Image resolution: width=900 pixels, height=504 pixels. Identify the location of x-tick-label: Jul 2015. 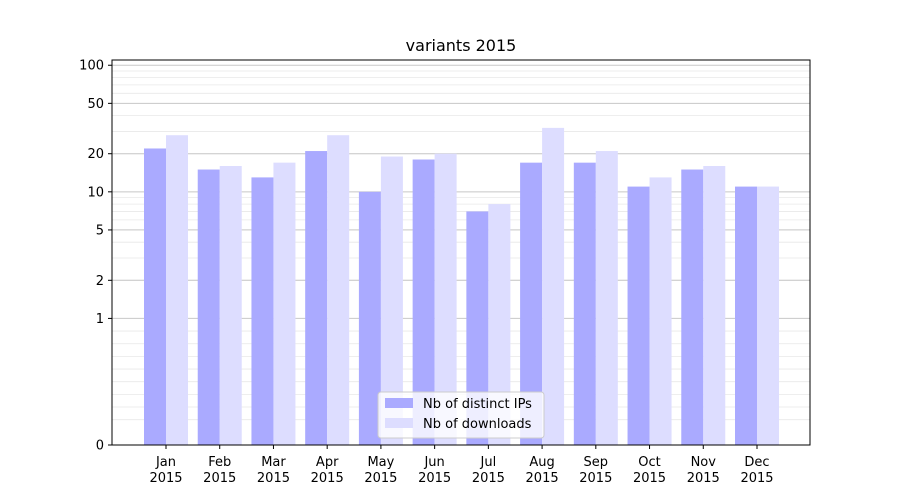
(488, 470).